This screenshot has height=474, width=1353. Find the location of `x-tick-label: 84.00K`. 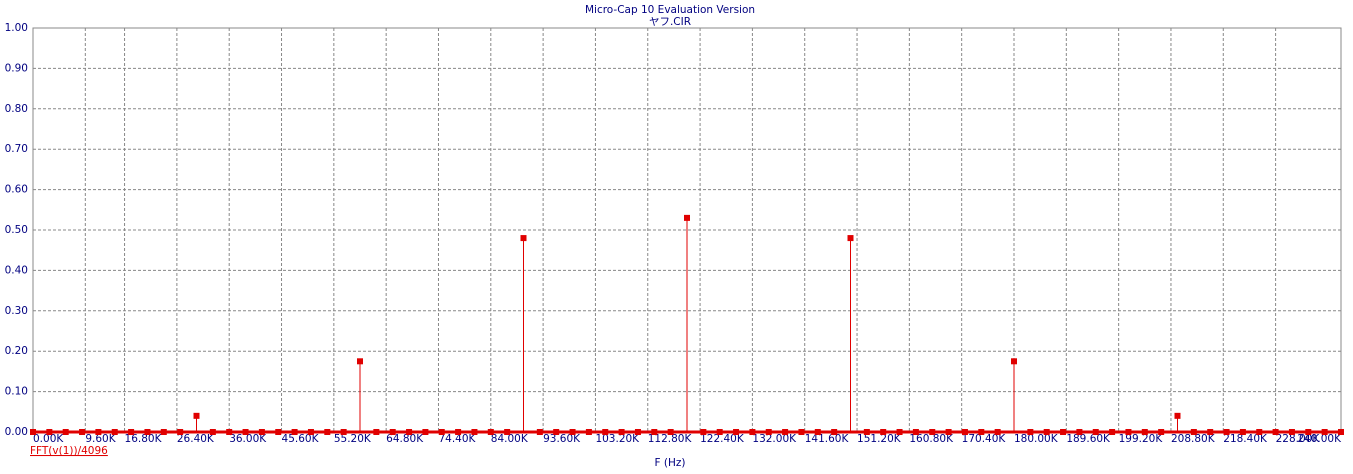

x-tick-label: 84.00K is located at coordinates (510, 439).